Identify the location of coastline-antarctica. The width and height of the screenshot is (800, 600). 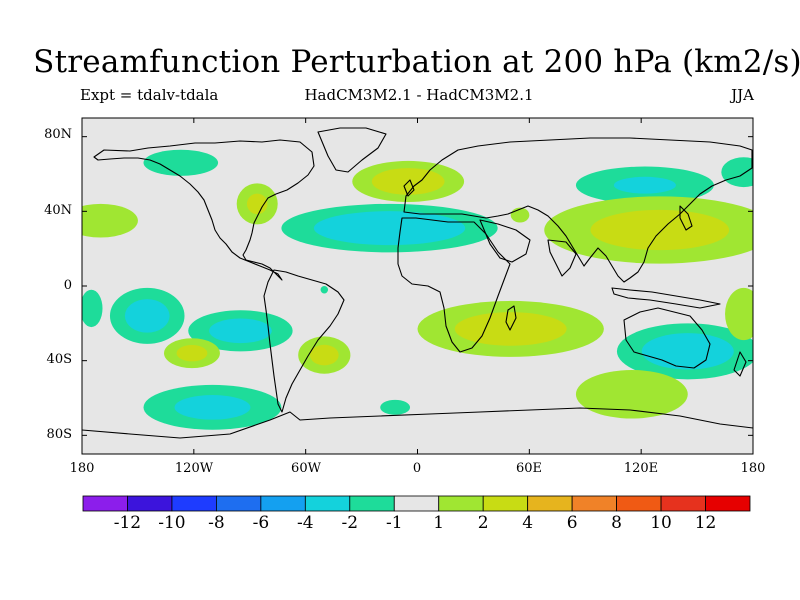
(417, 423).